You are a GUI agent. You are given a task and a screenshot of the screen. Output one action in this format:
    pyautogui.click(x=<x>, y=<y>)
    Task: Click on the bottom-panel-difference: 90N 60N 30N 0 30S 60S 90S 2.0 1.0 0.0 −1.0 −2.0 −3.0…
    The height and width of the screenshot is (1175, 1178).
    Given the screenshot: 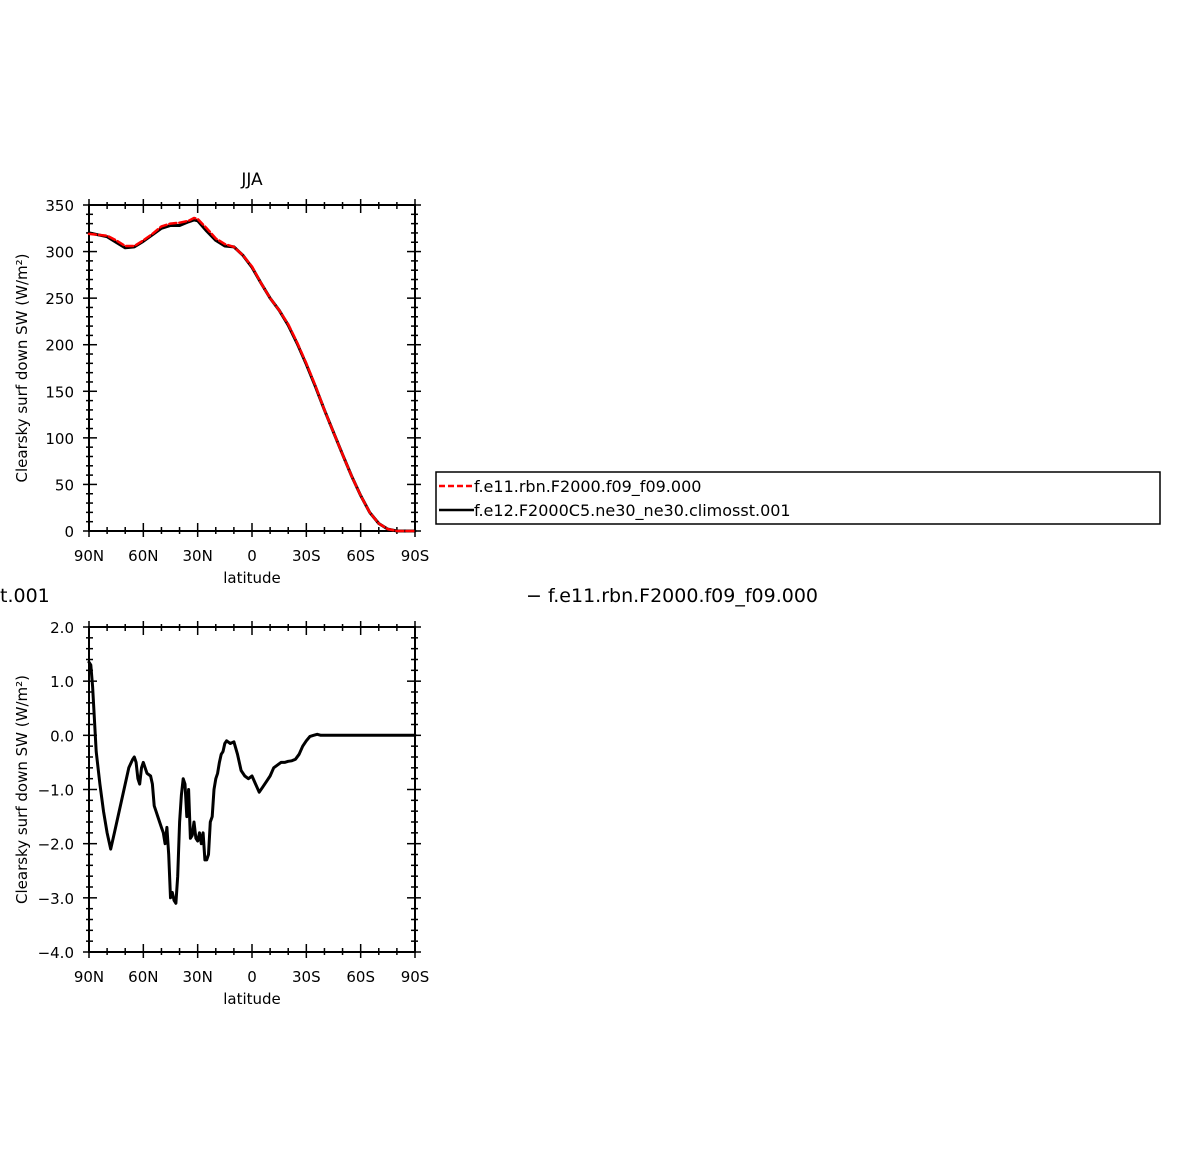 What is the action you would take?
    pyautogui.click(x=221, y=813)
    